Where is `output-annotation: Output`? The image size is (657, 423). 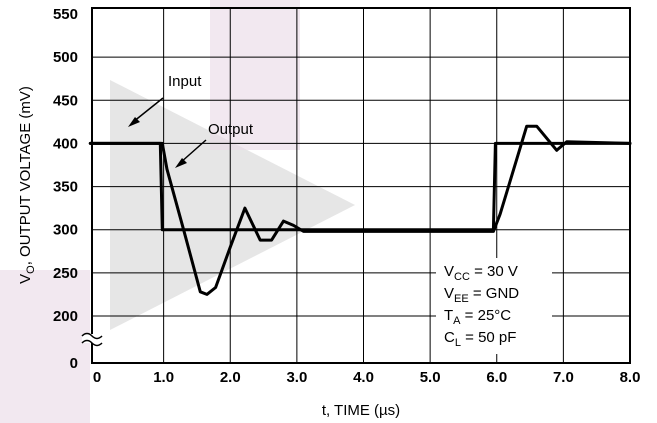 output-annotation: Output is located at coordinates (214, 144).